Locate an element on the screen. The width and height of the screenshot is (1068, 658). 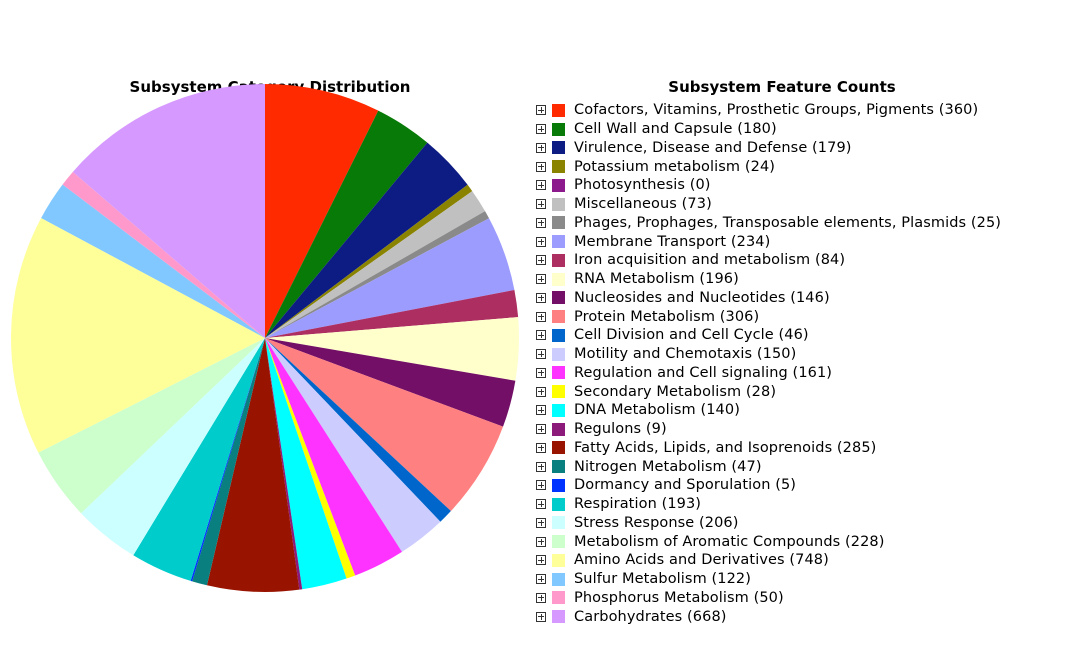
pie-slice-sulfur-metabolism is located at coordinates (153, 261).